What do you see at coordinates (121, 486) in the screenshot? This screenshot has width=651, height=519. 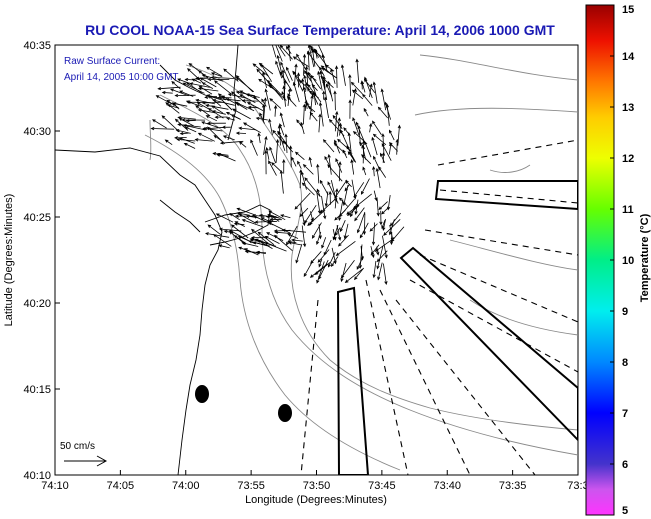 I see `x-tick-label: 74:05` at bounding box center [121, 486].